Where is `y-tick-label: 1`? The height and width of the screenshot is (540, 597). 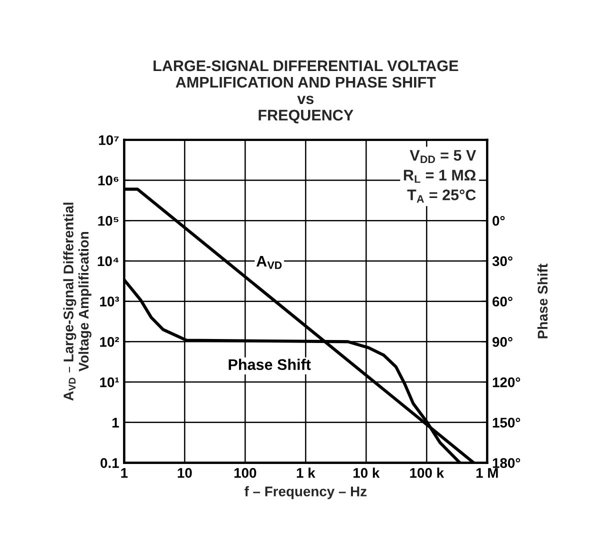
y-tick-label: 1 is located at coordinates (115, 423).